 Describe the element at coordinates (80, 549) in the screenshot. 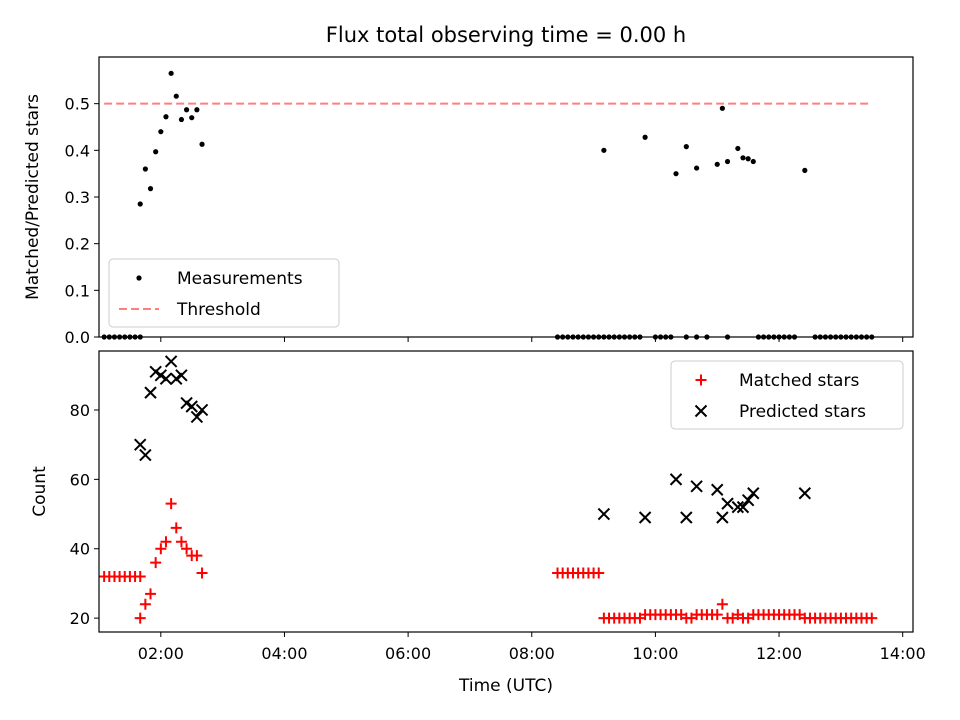

I see `bottom-y-tick-label: 40` at that location.